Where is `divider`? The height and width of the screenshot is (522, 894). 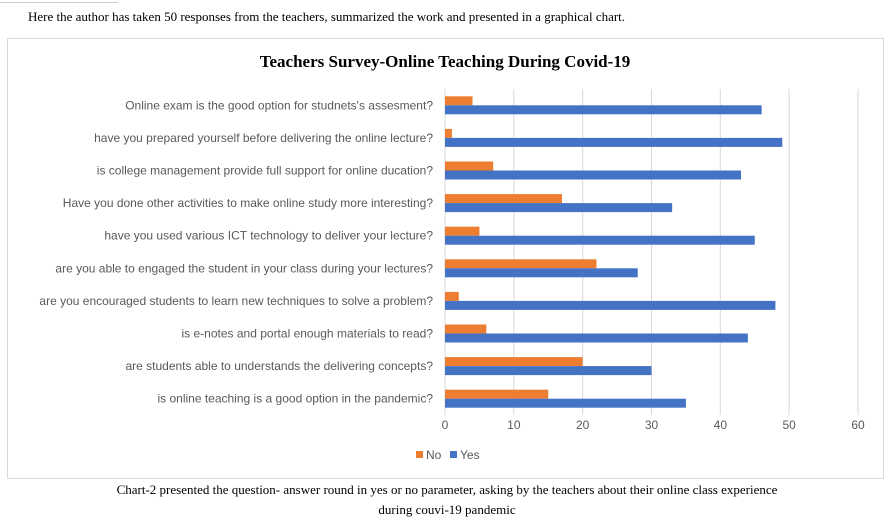
divider is located at coordinates (59, 2).